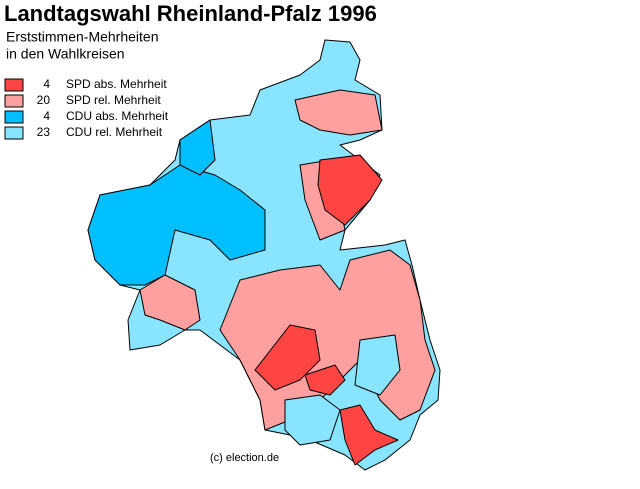  Describe the element at coordinates (114, 132) in the screenshot. I see `legend-label: CDU rel. Mehrheit` at that location.